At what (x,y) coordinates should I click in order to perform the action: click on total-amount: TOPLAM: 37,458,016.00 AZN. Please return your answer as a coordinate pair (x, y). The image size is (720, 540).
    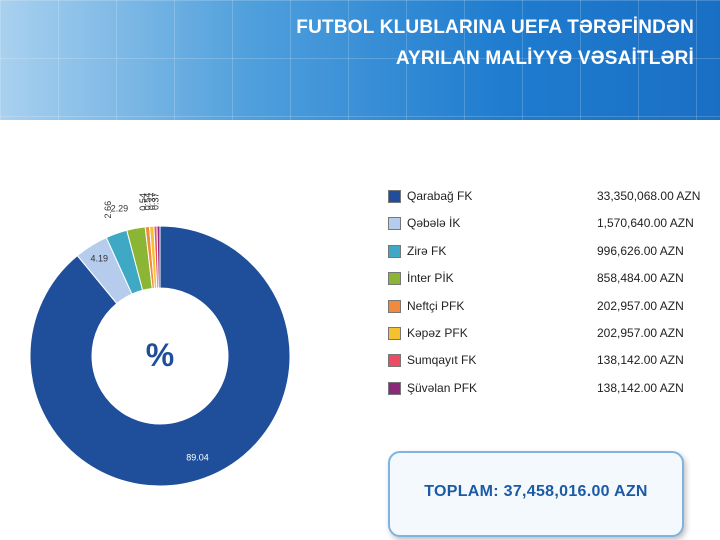
    Looking at the image, I should click on (536, 491).